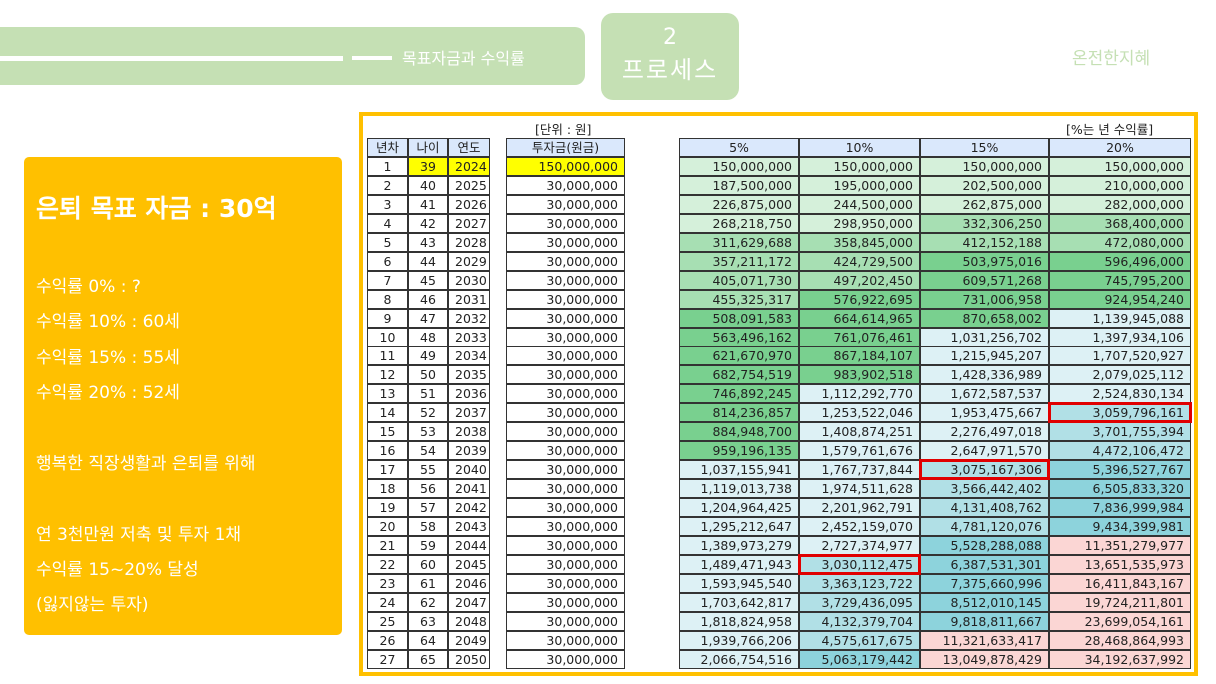  Describe the element at coordinates (387, 583) in the screenshot. I see `cell-year-index: 23` at that location.